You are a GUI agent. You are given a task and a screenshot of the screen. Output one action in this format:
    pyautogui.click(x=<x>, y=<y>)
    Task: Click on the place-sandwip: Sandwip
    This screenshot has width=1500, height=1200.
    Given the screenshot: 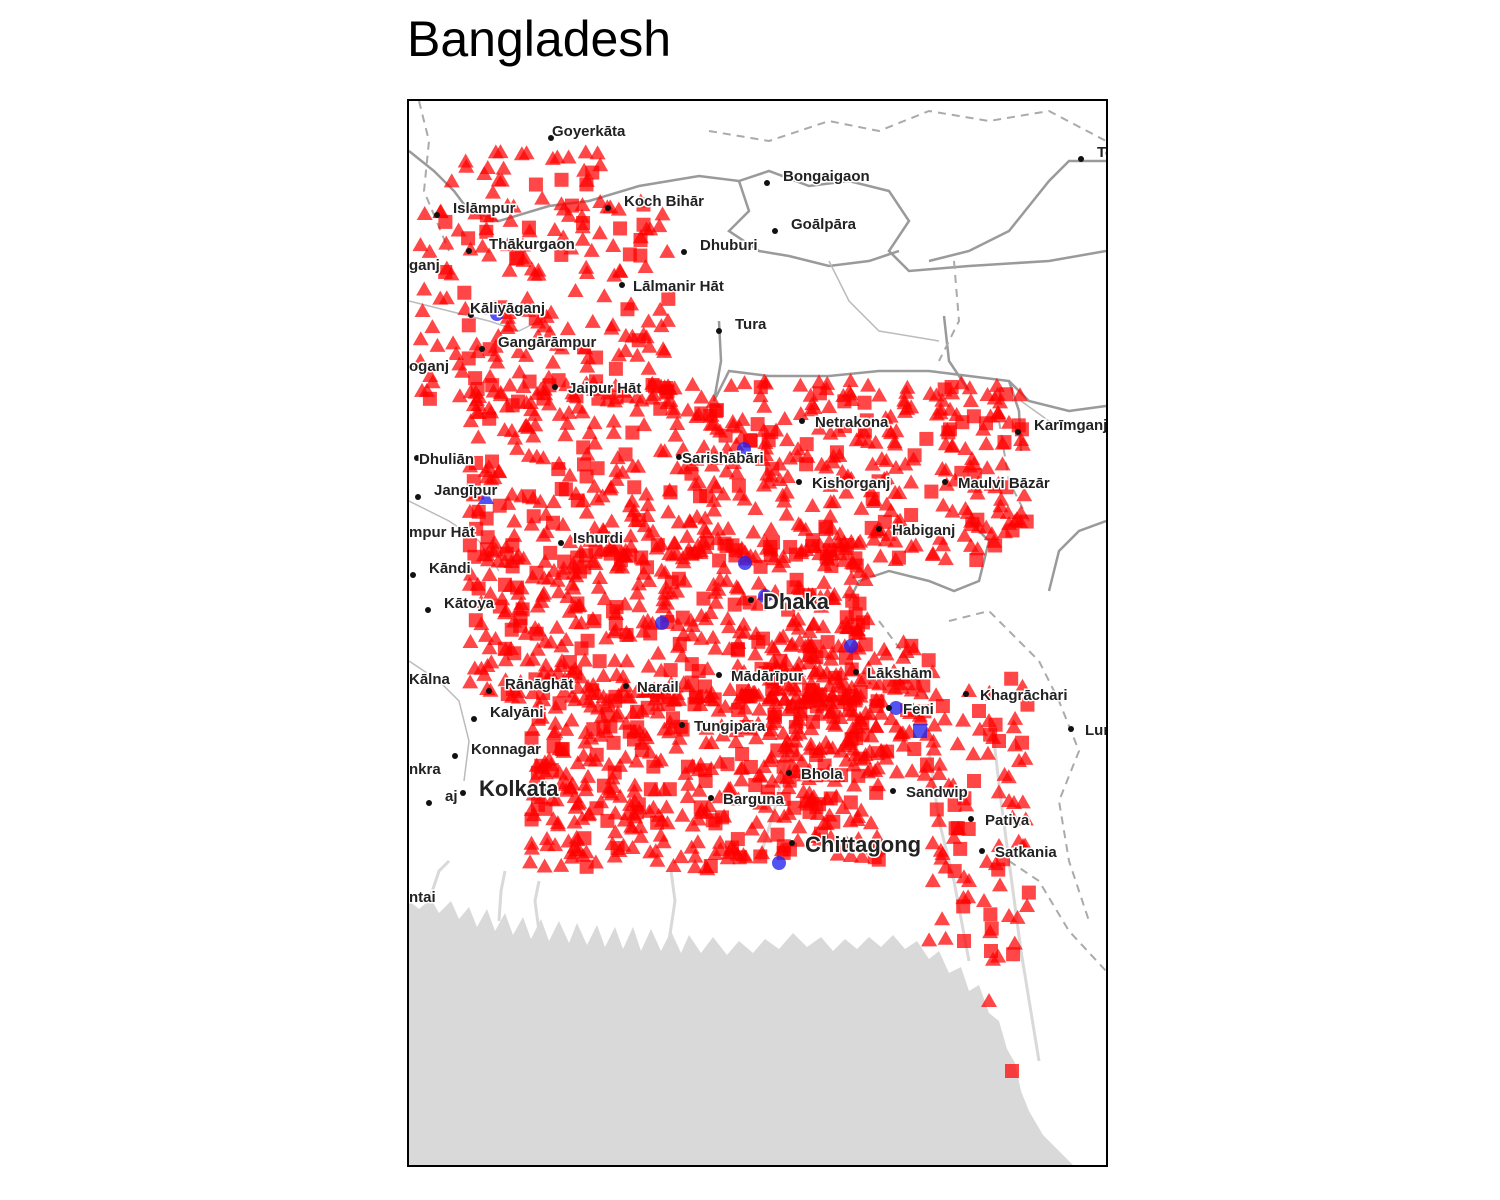 What is the action you would take?
    pyautogui.click(x=929, y=793)
    